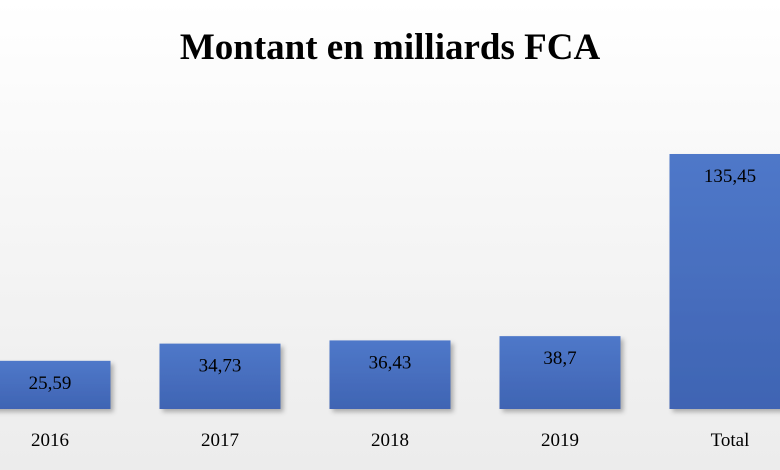  Describe the element at coordinates (390, 440) in the screenshot. I see `x-tick-label-2018: 2018` at that location.